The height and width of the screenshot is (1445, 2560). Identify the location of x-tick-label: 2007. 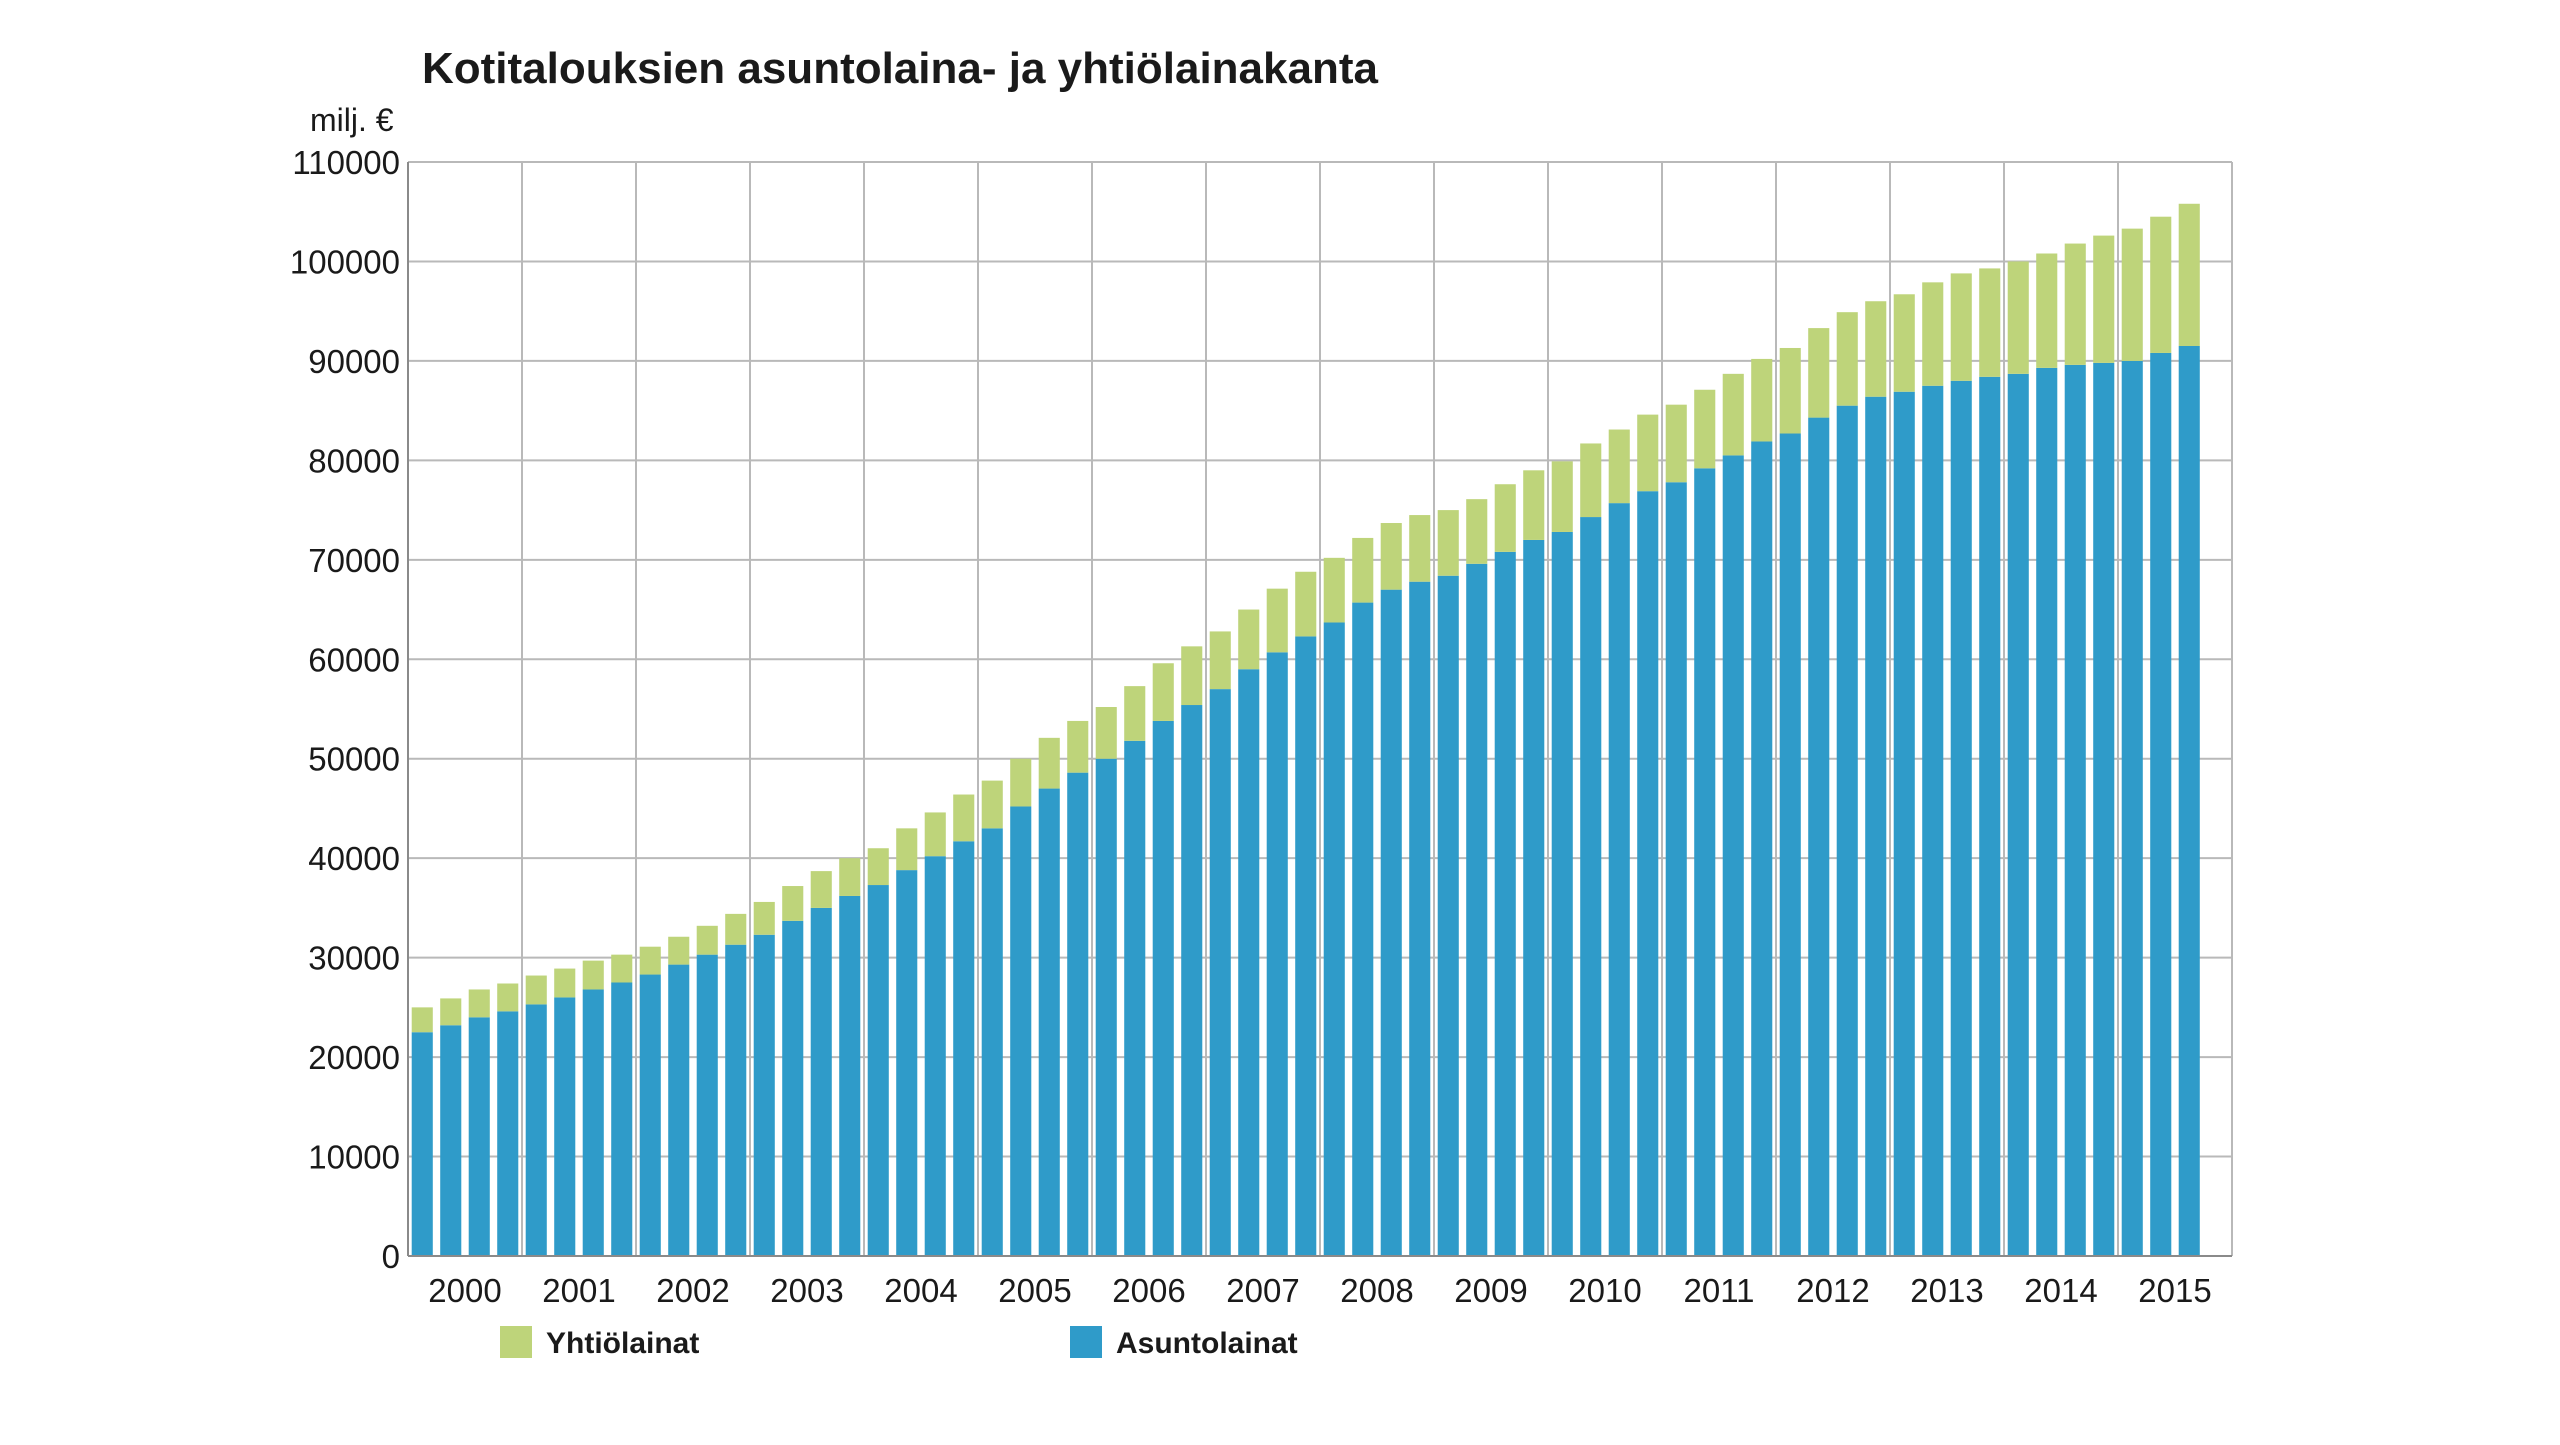
(1262, 1290).